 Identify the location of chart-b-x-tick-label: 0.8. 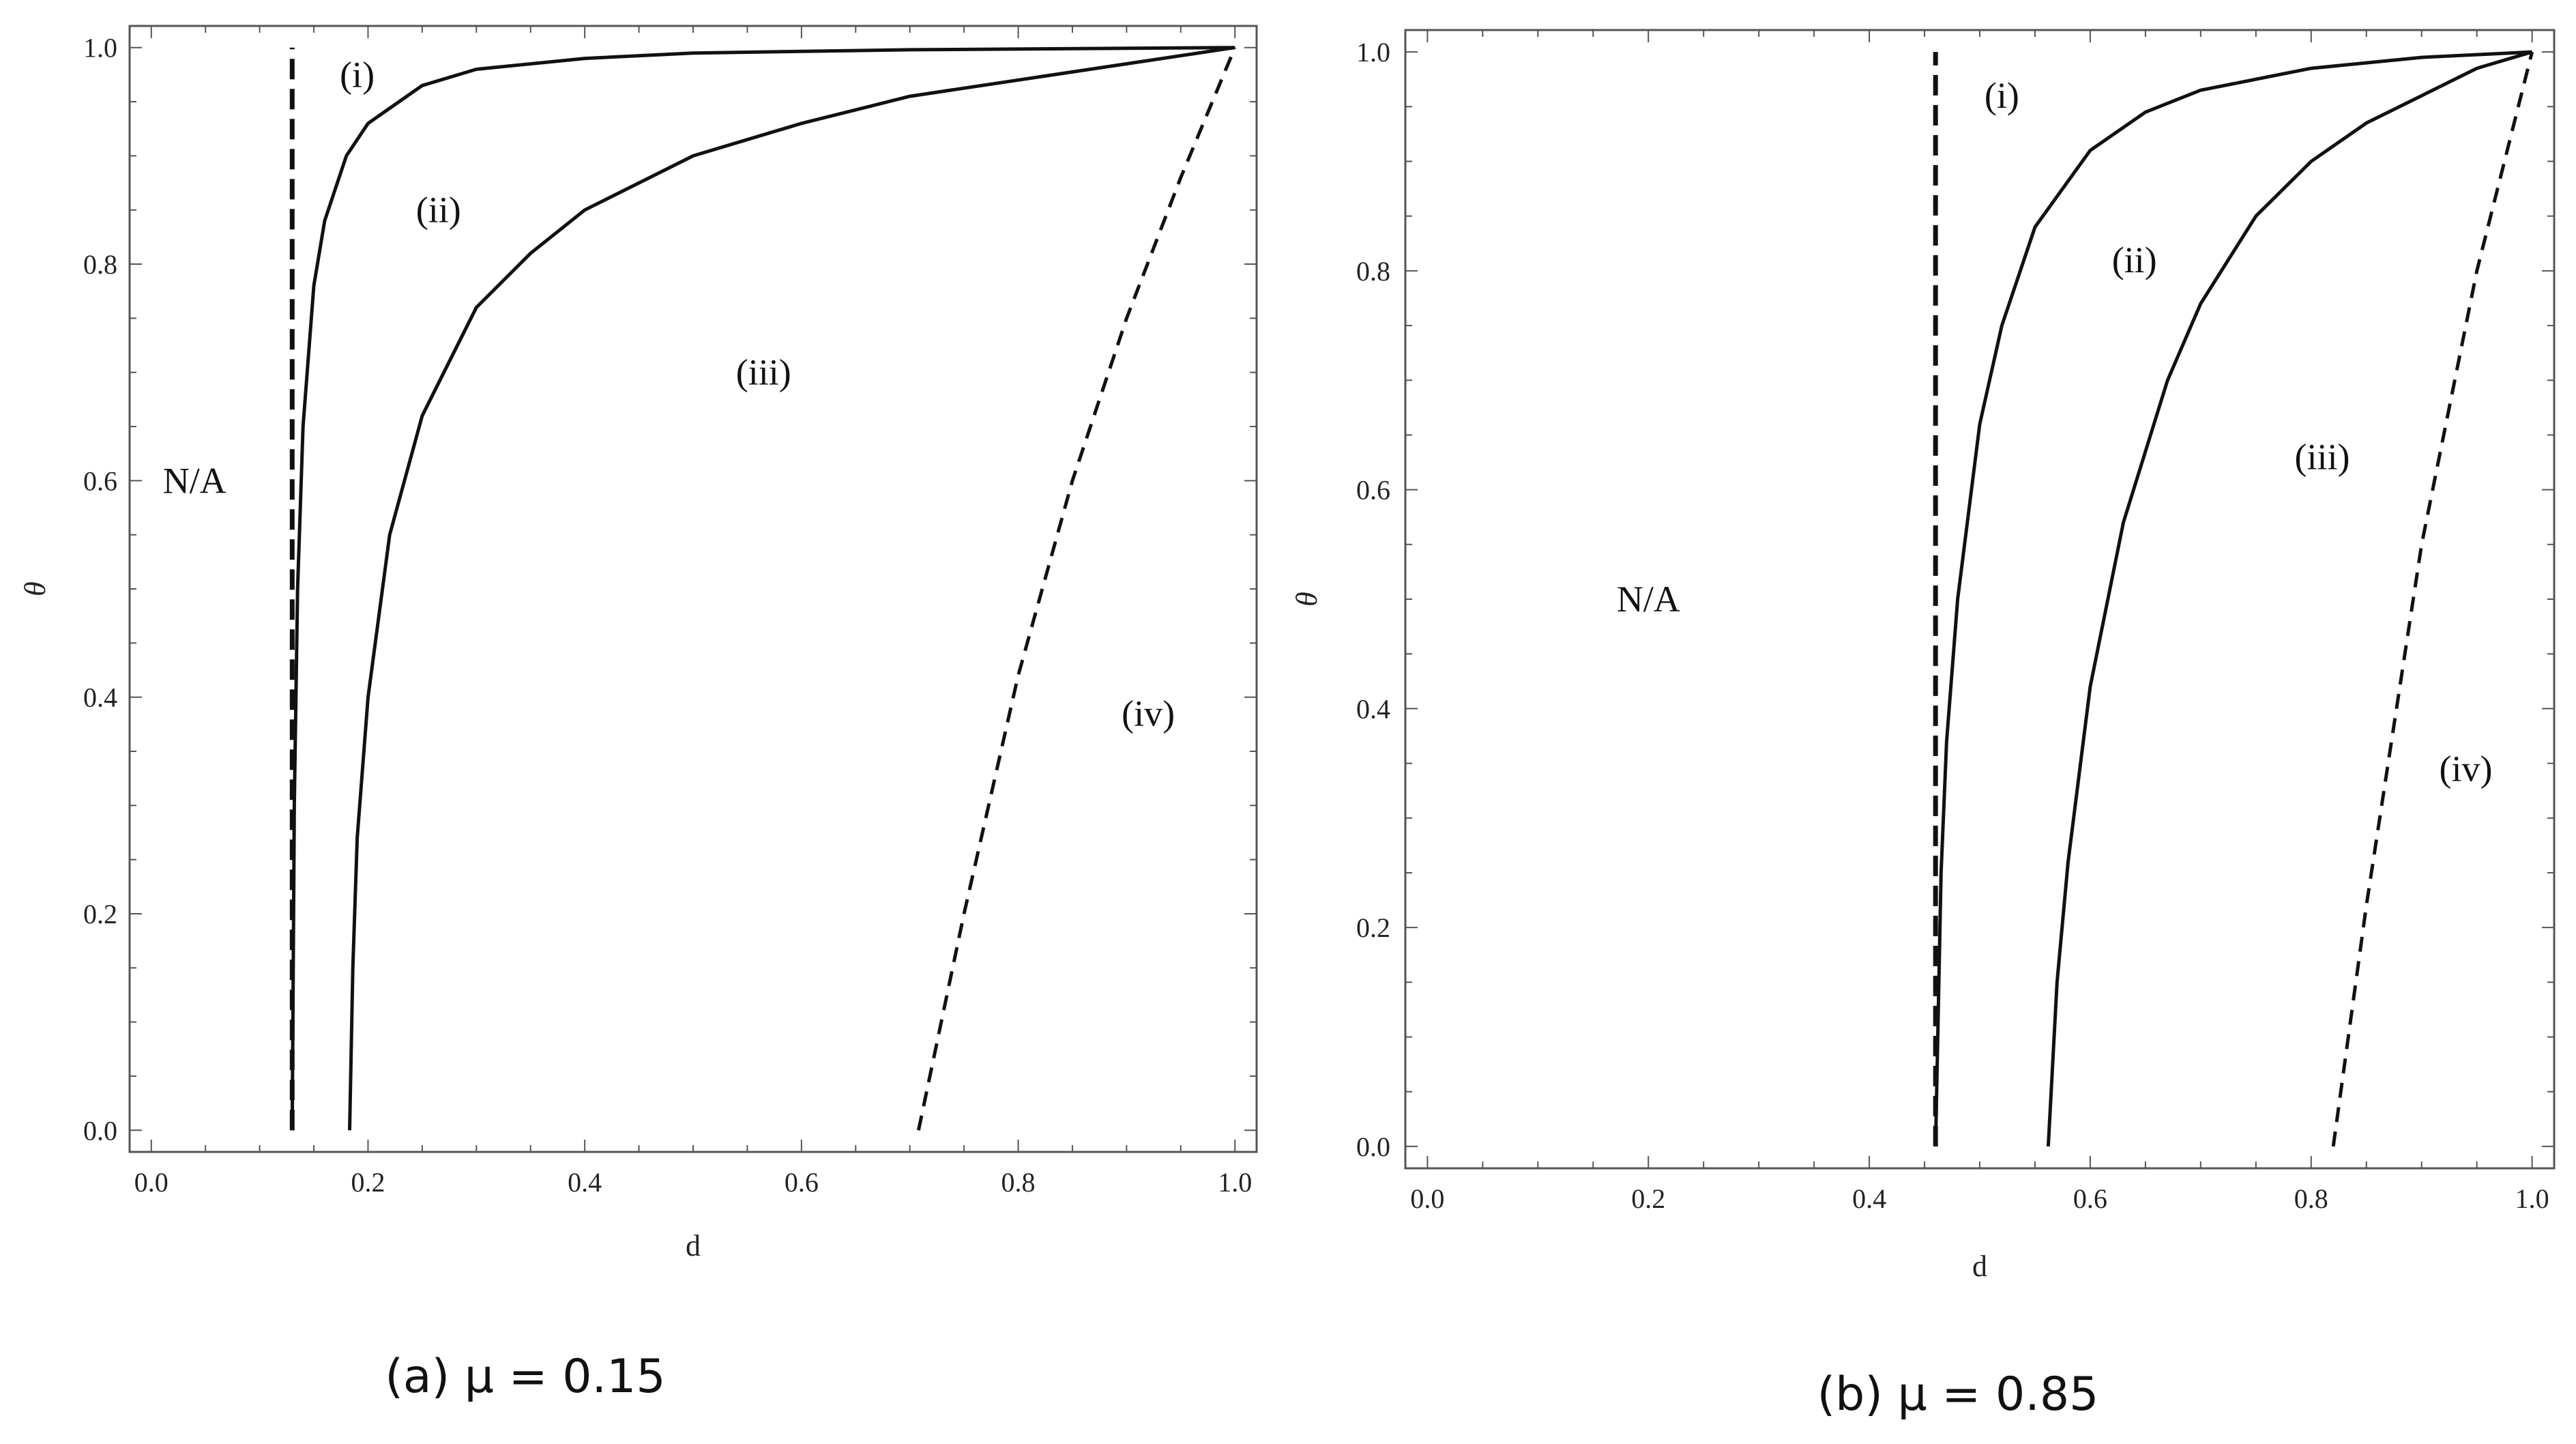
(2311, 1198).